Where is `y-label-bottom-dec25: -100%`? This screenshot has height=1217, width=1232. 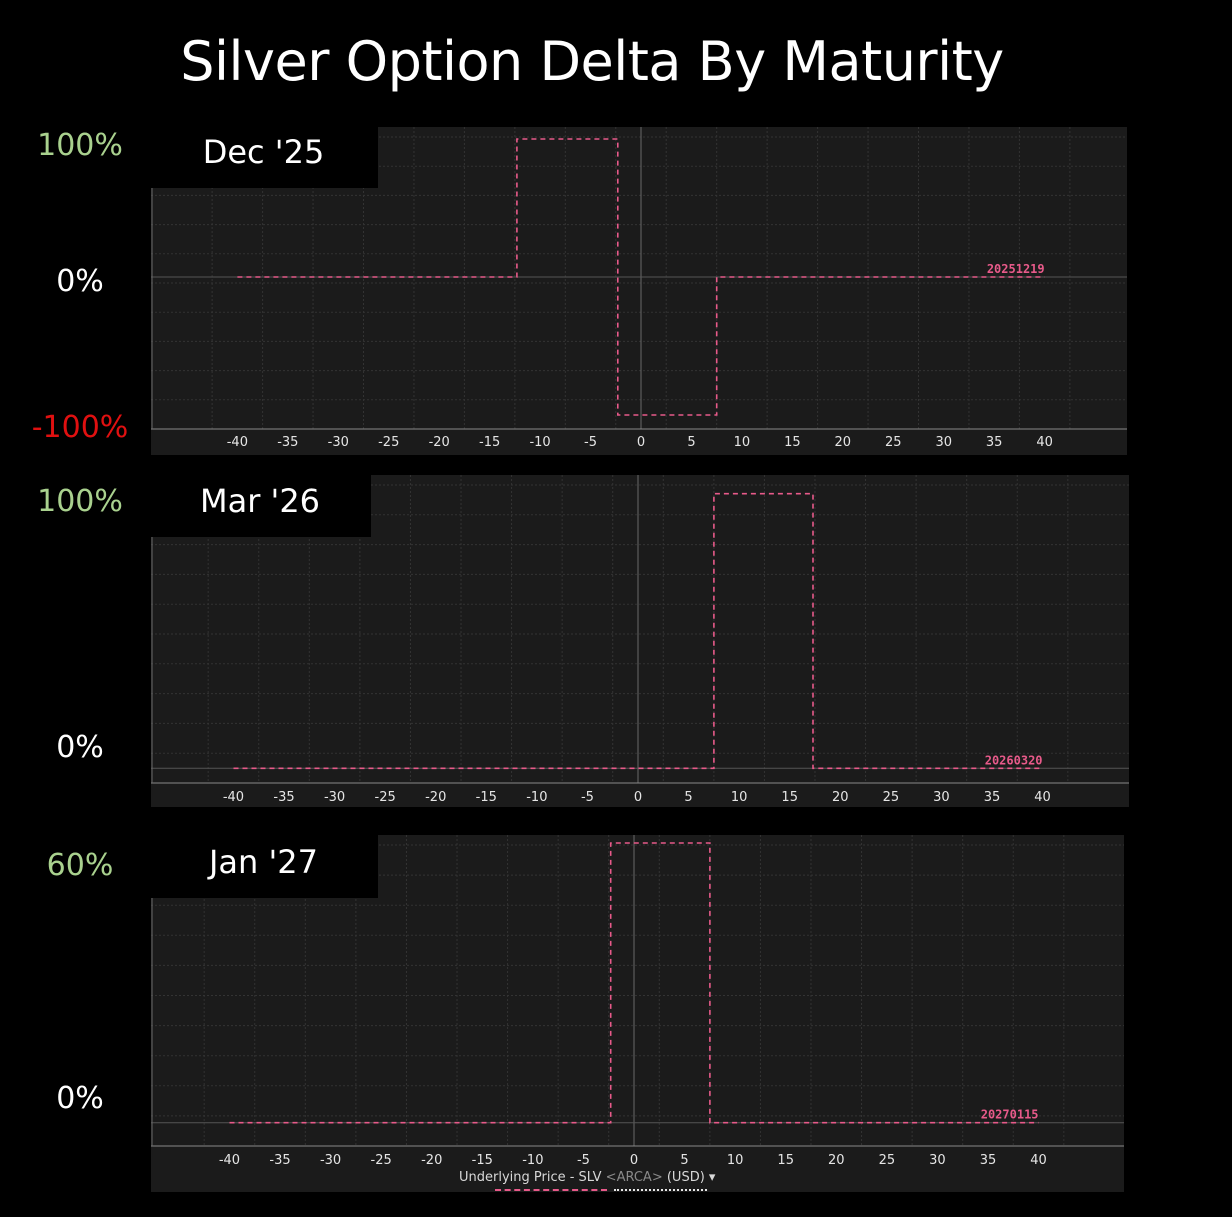 y-label-bottom-dec25: -100% is located at coordinates (80, 427).